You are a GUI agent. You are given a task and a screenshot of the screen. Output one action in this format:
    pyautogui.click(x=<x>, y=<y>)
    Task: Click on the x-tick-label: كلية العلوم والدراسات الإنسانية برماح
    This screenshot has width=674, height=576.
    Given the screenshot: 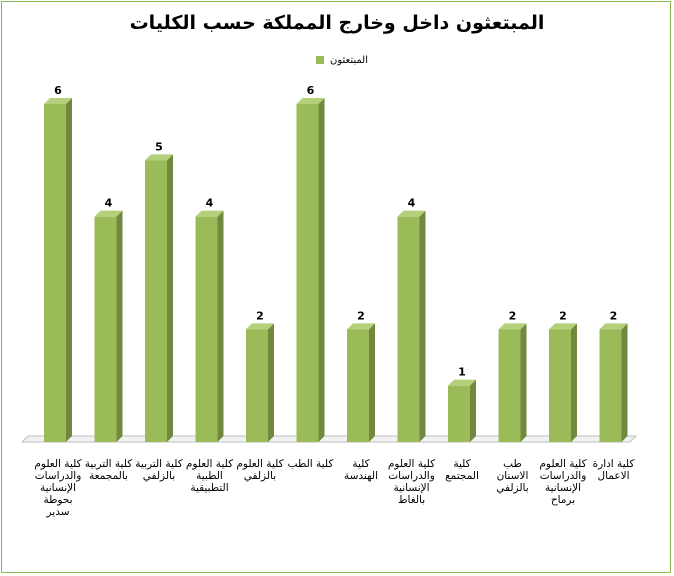 What is the action you would take?
    pyautogui.click(x=563, y=482)
    